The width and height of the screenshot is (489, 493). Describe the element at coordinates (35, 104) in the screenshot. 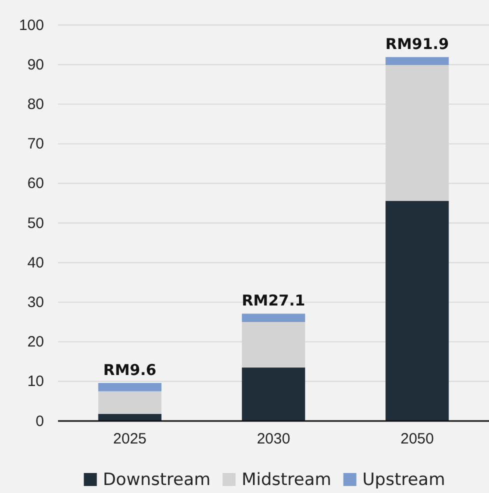

I see `y-tick-label: 80` at that location.